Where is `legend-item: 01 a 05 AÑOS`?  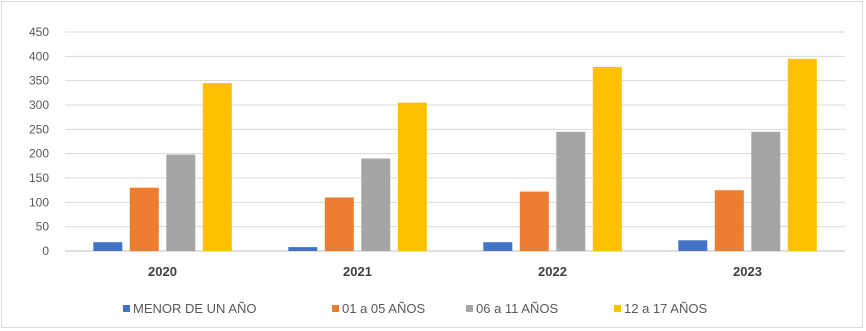
legend-item: 01 a 05 AÑOS is located at coordinates (378, 308).